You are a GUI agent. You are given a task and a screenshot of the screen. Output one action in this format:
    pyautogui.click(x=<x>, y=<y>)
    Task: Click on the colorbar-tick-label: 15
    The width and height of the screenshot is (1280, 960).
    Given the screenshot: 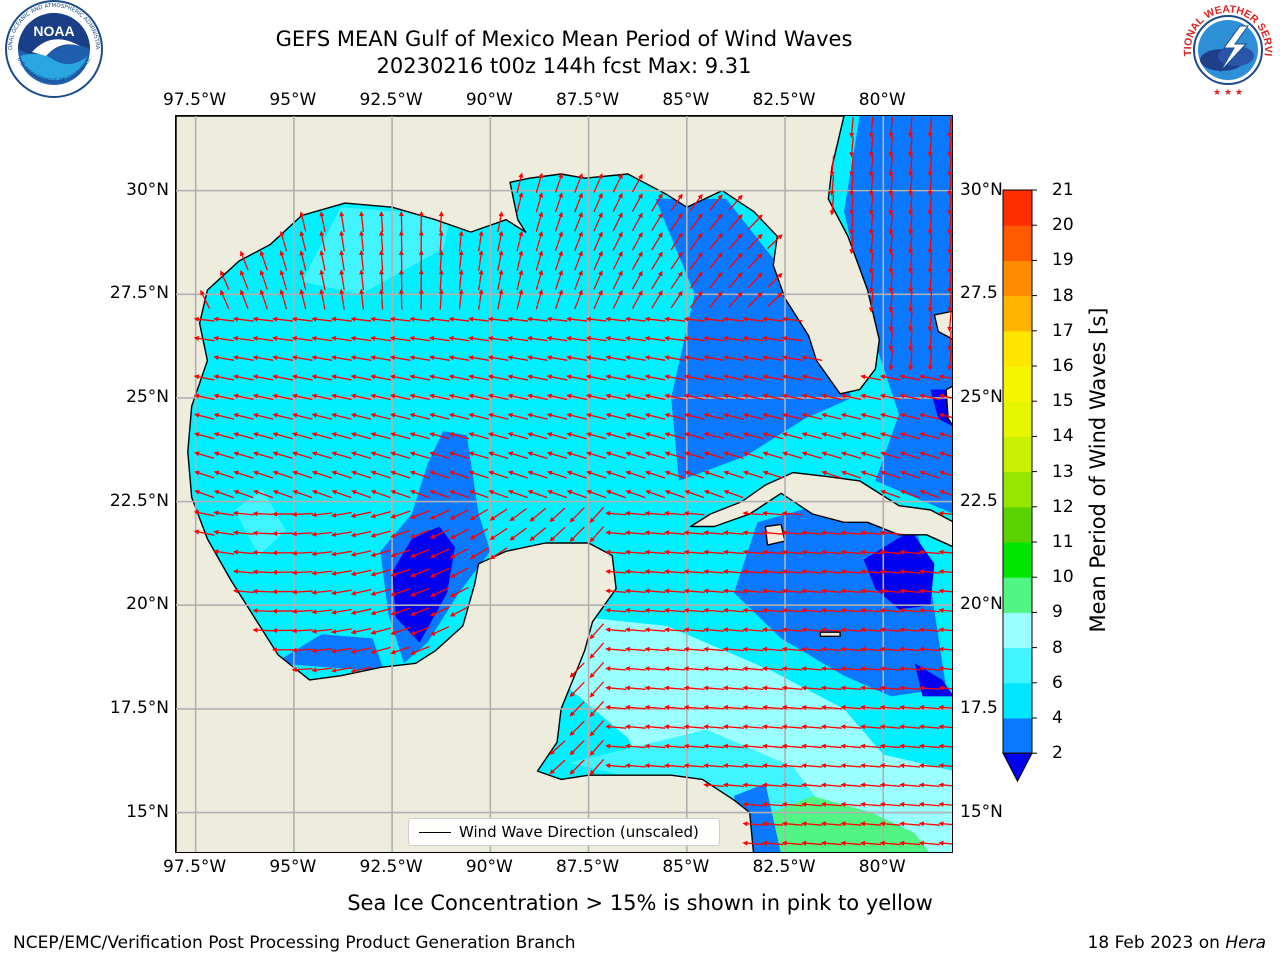 What is the action you would take?
    pyautogui.click(x=1063, y=401)
    